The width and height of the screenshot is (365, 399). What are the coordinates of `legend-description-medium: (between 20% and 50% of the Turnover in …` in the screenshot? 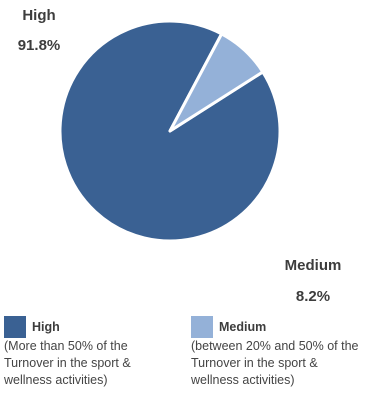 It's located at (275, 363).